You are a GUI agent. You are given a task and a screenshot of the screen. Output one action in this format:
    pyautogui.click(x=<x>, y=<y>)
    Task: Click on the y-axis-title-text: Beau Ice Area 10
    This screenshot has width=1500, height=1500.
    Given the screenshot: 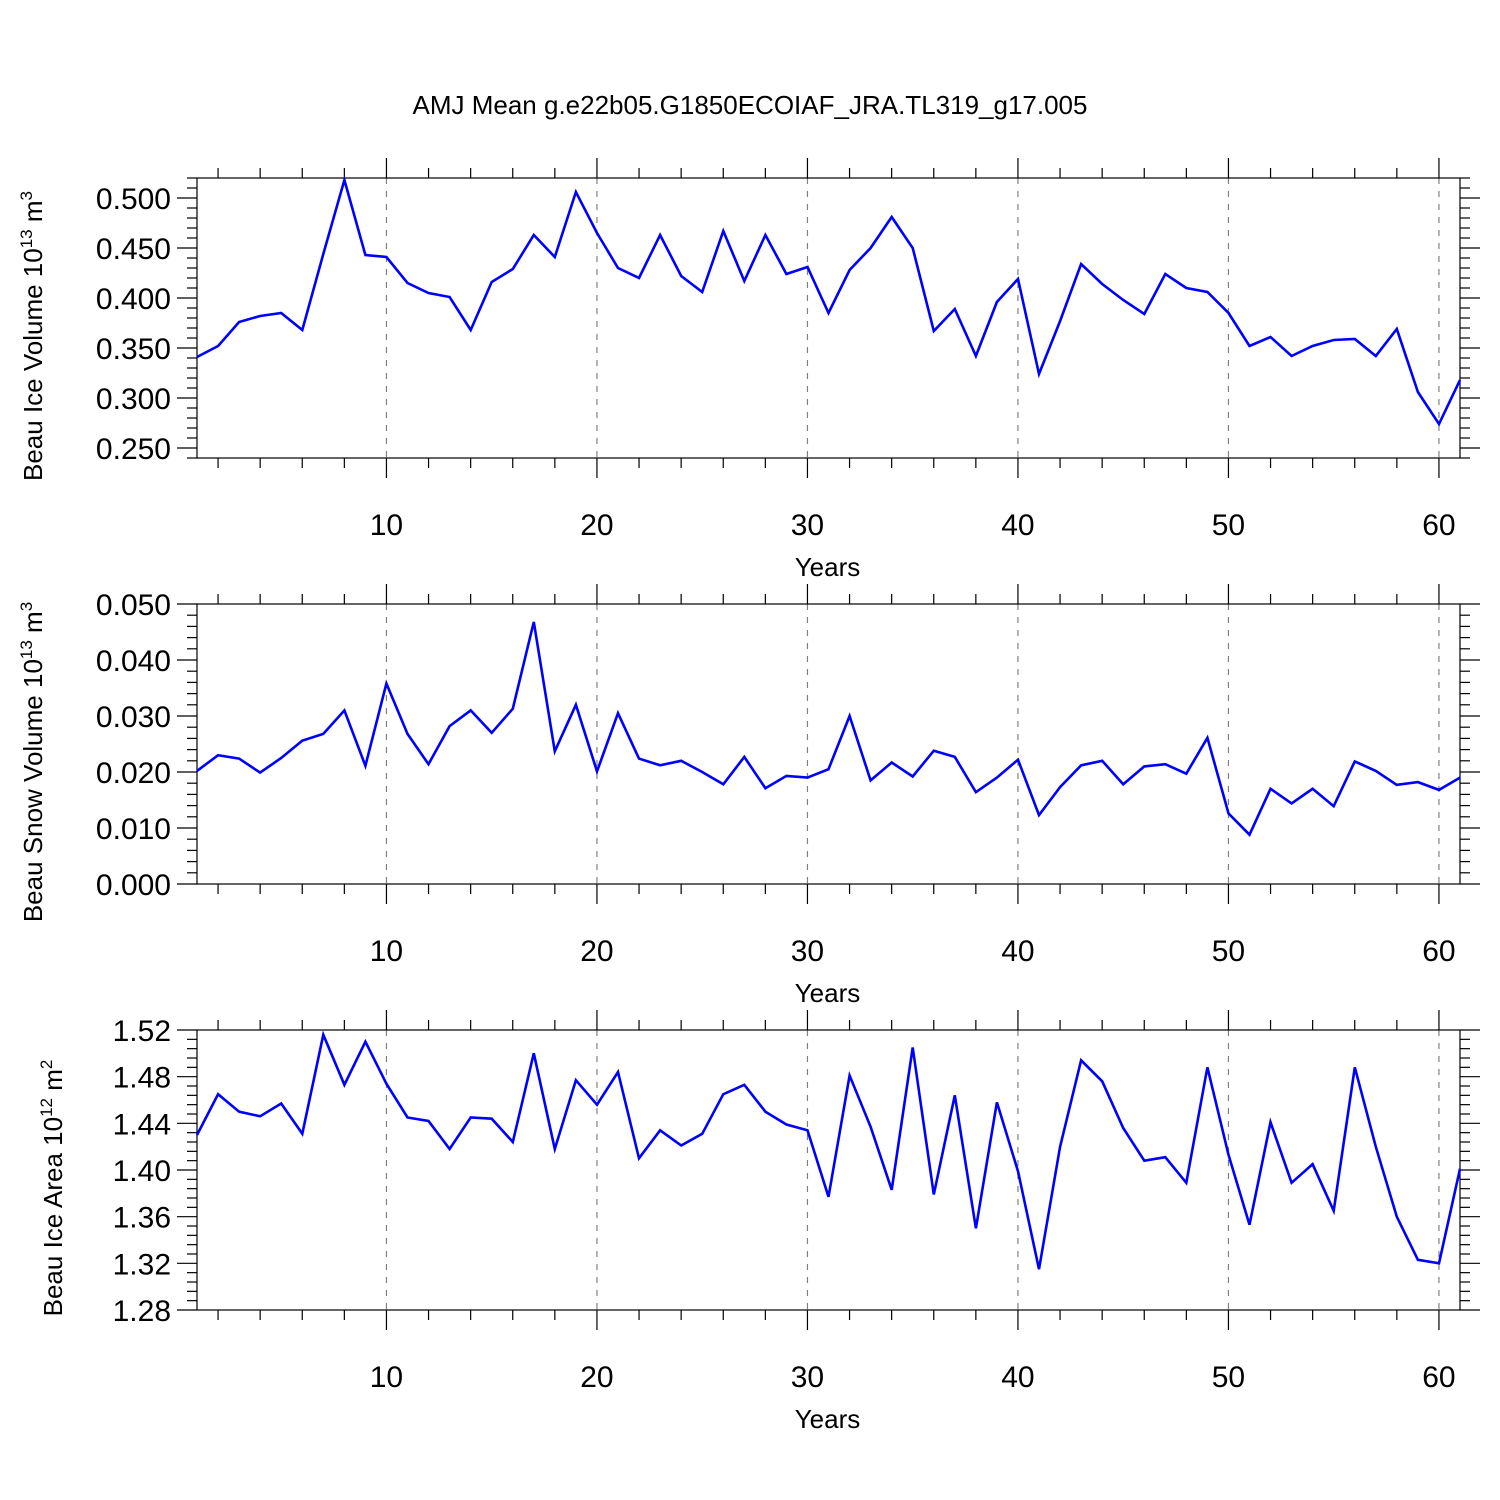 What is the action you would take?
    pyautogui.click(x=53, y=1216)
    